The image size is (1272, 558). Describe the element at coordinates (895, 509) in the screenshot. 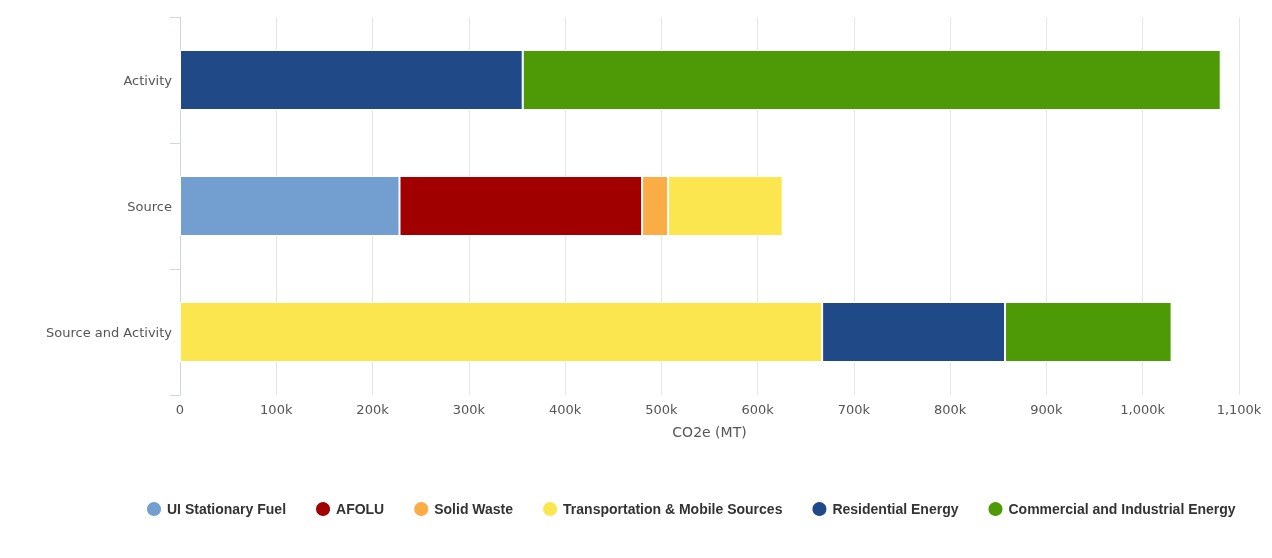

I see `legend-label: Residential Energy` at that location.